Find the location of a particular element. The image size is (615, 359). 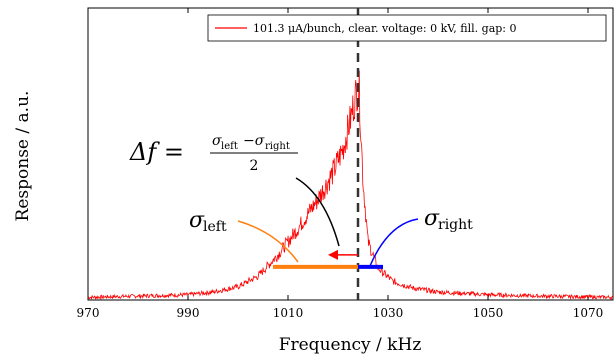

x-tick-label: 1070 is located at coordinates (588, 313).